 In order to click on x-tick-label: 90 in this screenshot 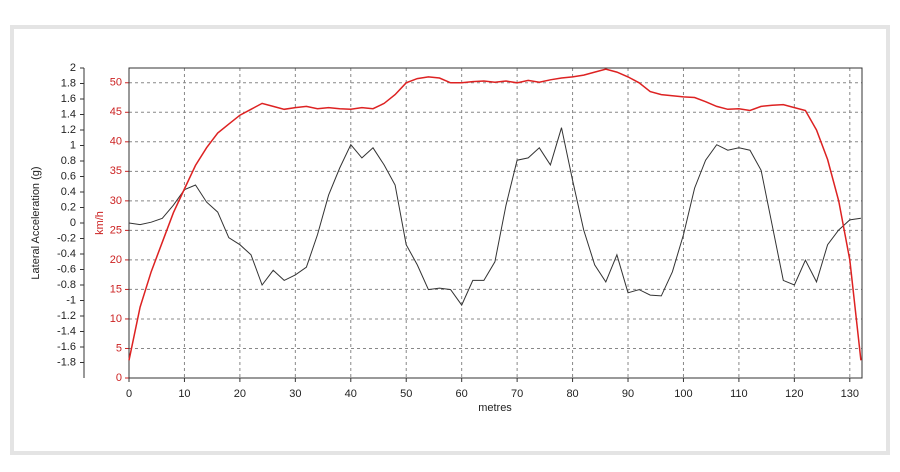, I will do `click(628, 394)`.